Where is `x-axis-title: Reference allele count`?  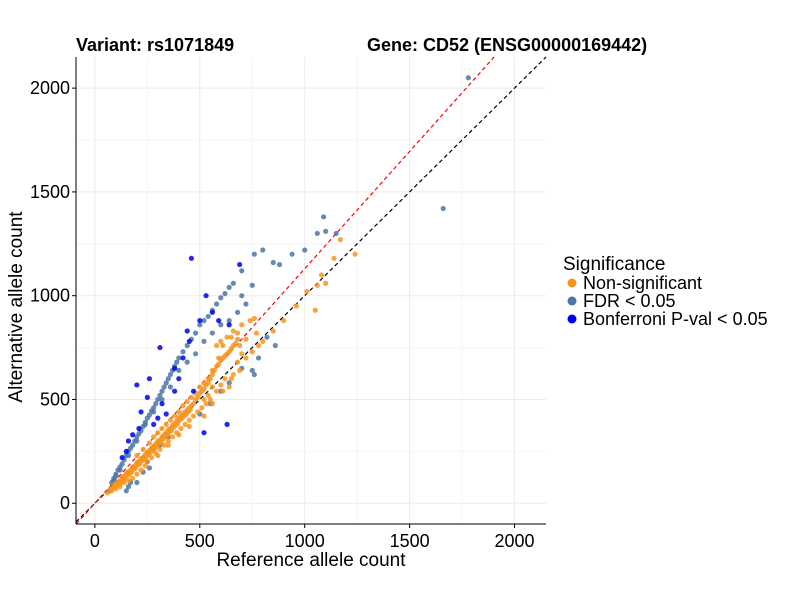
x-axis-title: Reference allele count is located at coordinates (311, 560).